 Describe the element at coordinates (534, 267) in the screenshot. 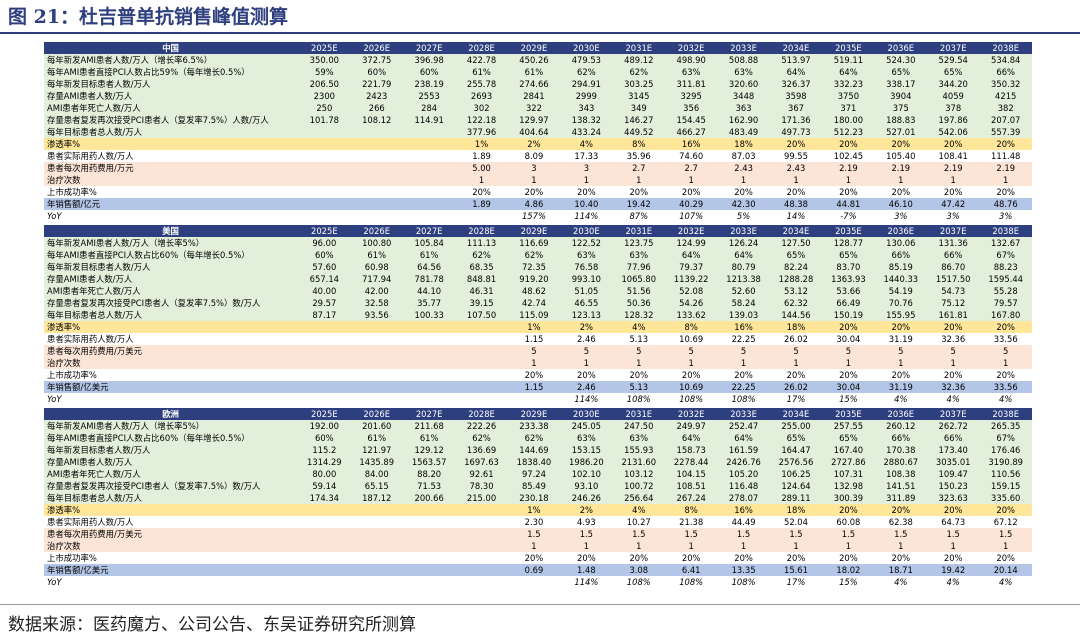

I see `table-cell: 72.35` at that location.